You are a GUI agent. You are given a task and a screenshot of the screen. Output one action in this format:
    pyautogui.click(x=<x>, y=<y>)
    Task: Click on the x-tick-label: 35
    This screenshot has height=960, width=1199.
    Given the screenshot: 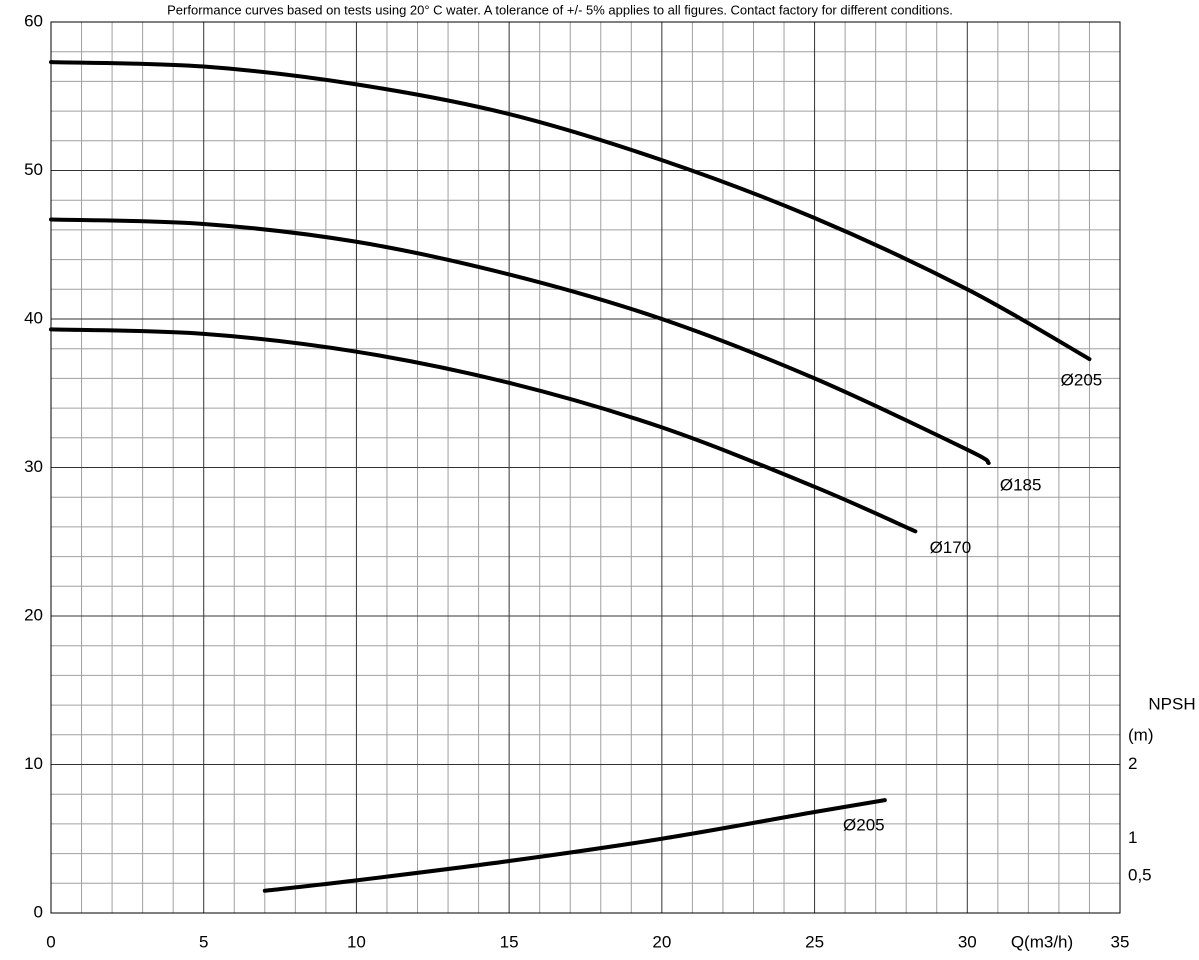 What is the action you would take?
    pyautogui.click(x=1120, y=941)
    